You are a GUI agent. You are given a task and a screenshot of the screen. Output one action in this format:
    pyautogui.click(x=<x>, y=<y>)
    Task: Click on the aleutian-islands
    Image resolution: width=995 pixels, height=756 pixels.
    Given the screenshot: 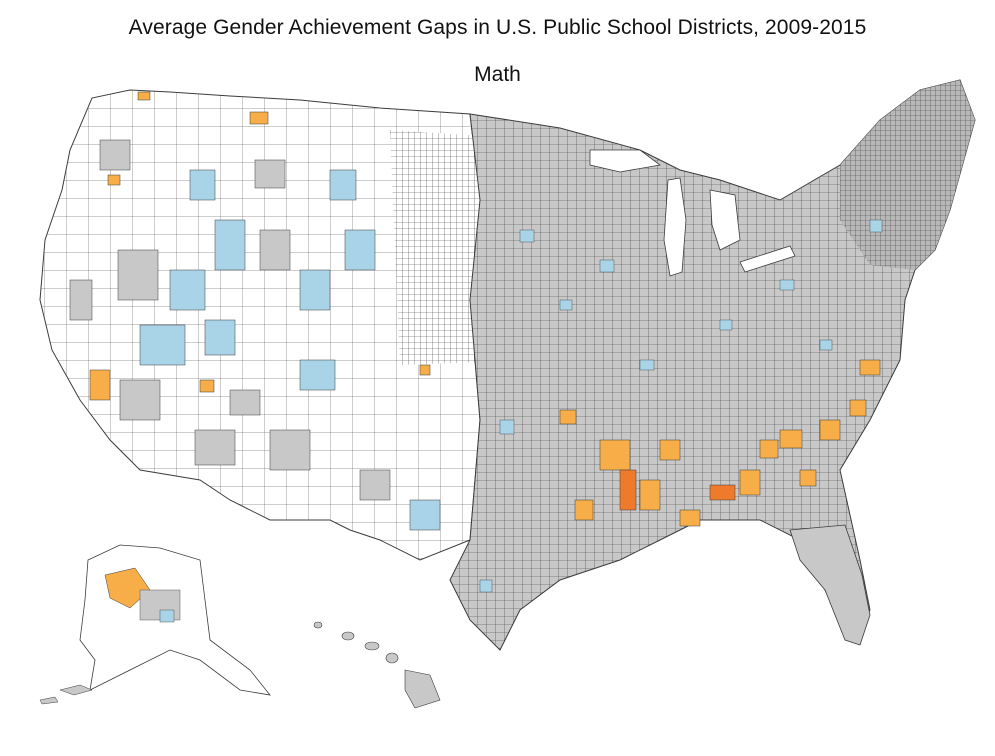 What is the action you would take?
    pyautogui.click(x=66, y=694)
    